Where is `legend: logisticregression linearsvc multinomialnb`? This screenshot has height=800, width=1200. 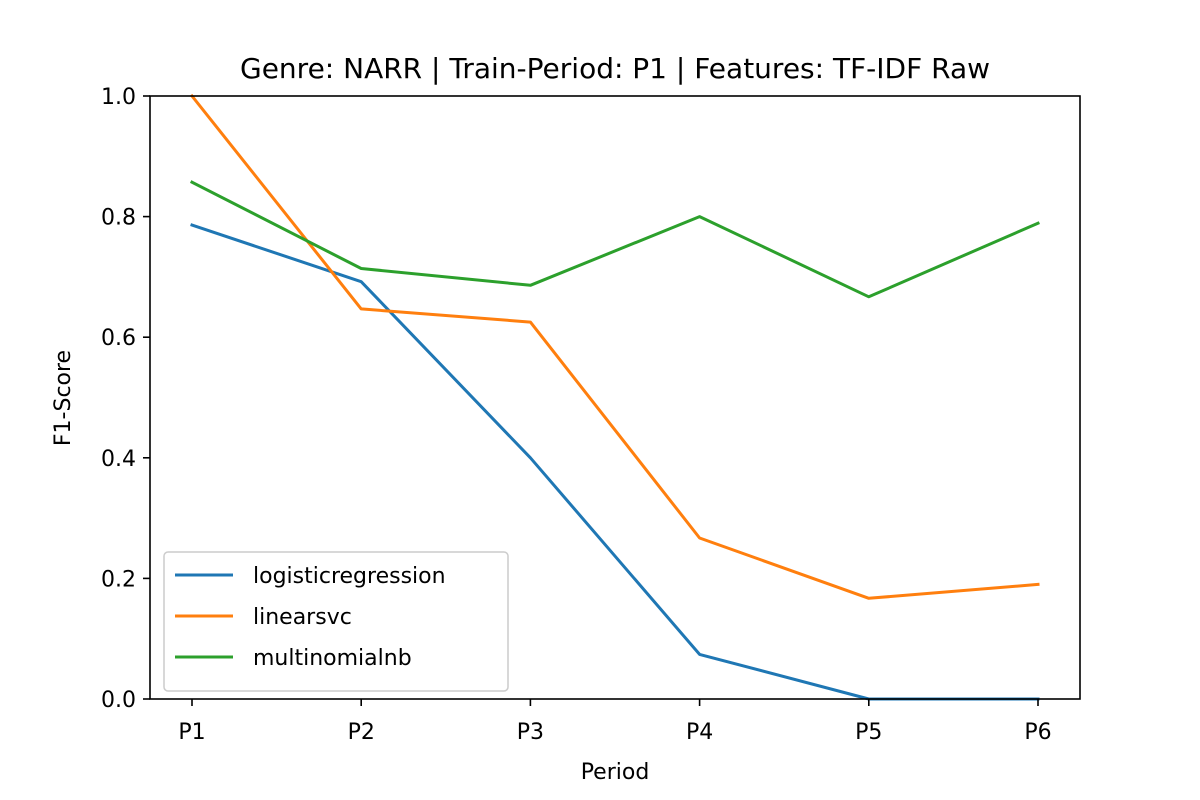
legend: logisticregression linearsvc multinomialnb is located at coordinates (336, 621).